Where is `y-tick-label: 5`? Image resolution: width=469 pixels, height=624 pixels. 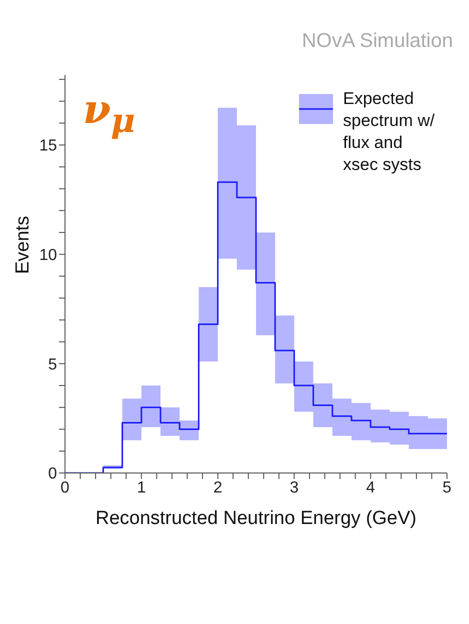
y-tick-label: 5 is located at coordinates (53, 365).